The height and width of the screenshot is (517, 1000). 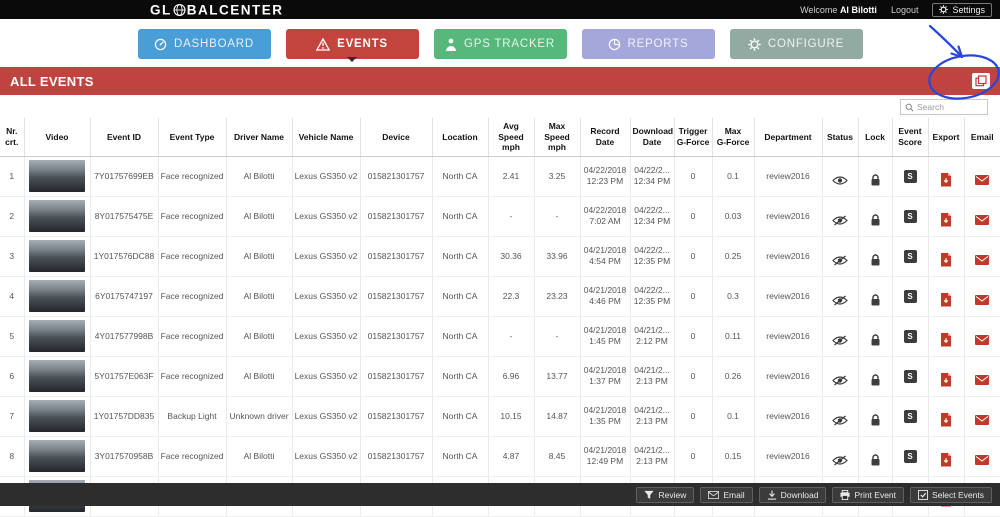 I want to click on tab-dashboard: DASHBOARD, so click(x=204, y=44).